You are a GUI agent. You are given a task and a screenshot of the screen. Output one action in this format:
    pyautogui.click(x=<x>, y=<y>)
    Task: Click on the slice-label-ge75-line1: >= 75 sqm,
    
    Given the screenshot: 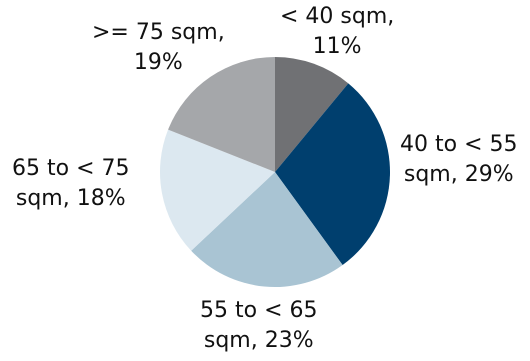 What is the action you would take?
    pyautogui.click(x=158, y=33)
    